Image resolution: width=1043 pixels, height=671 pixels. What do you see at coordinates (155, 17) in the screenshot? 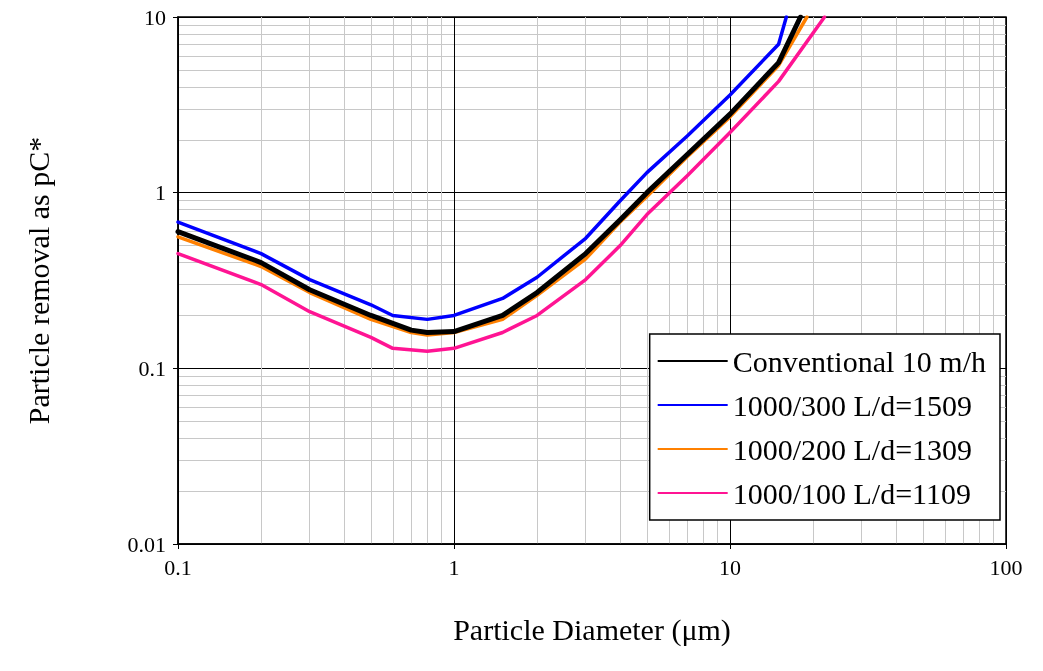
I see `y-tick-label: 10` at bounding box center [155, 17].